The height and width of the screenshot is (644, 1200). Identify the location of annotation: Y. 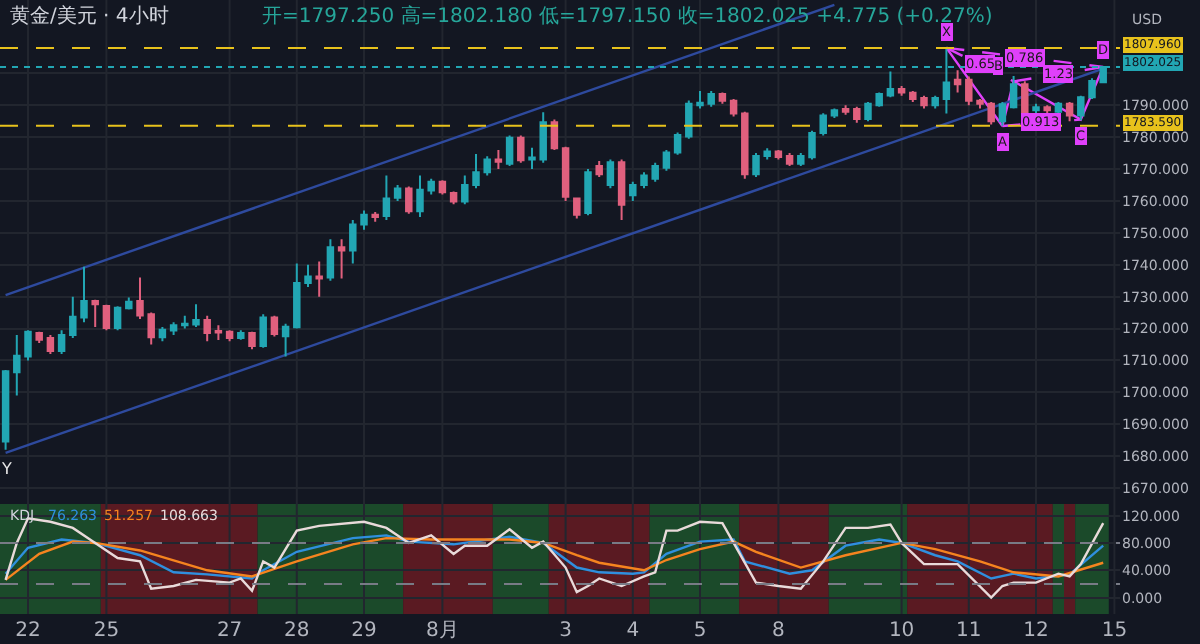
(6, 469).